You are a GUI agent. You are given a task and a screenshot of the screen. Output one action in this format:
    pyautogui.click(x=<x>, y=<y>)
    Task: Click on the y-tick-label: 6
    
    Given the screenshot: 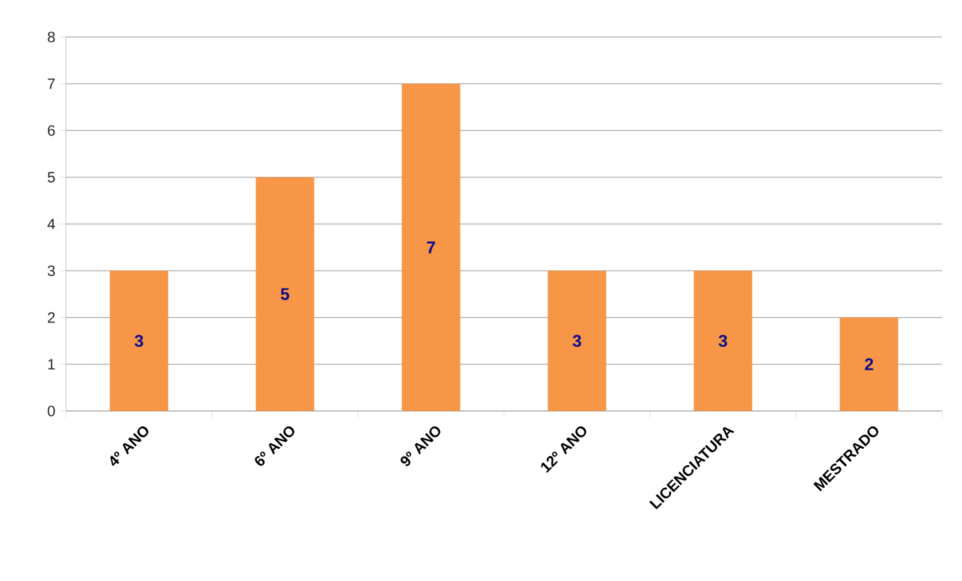 What is the action you would take?
    pyautogui.click(x=51, y=130)
    